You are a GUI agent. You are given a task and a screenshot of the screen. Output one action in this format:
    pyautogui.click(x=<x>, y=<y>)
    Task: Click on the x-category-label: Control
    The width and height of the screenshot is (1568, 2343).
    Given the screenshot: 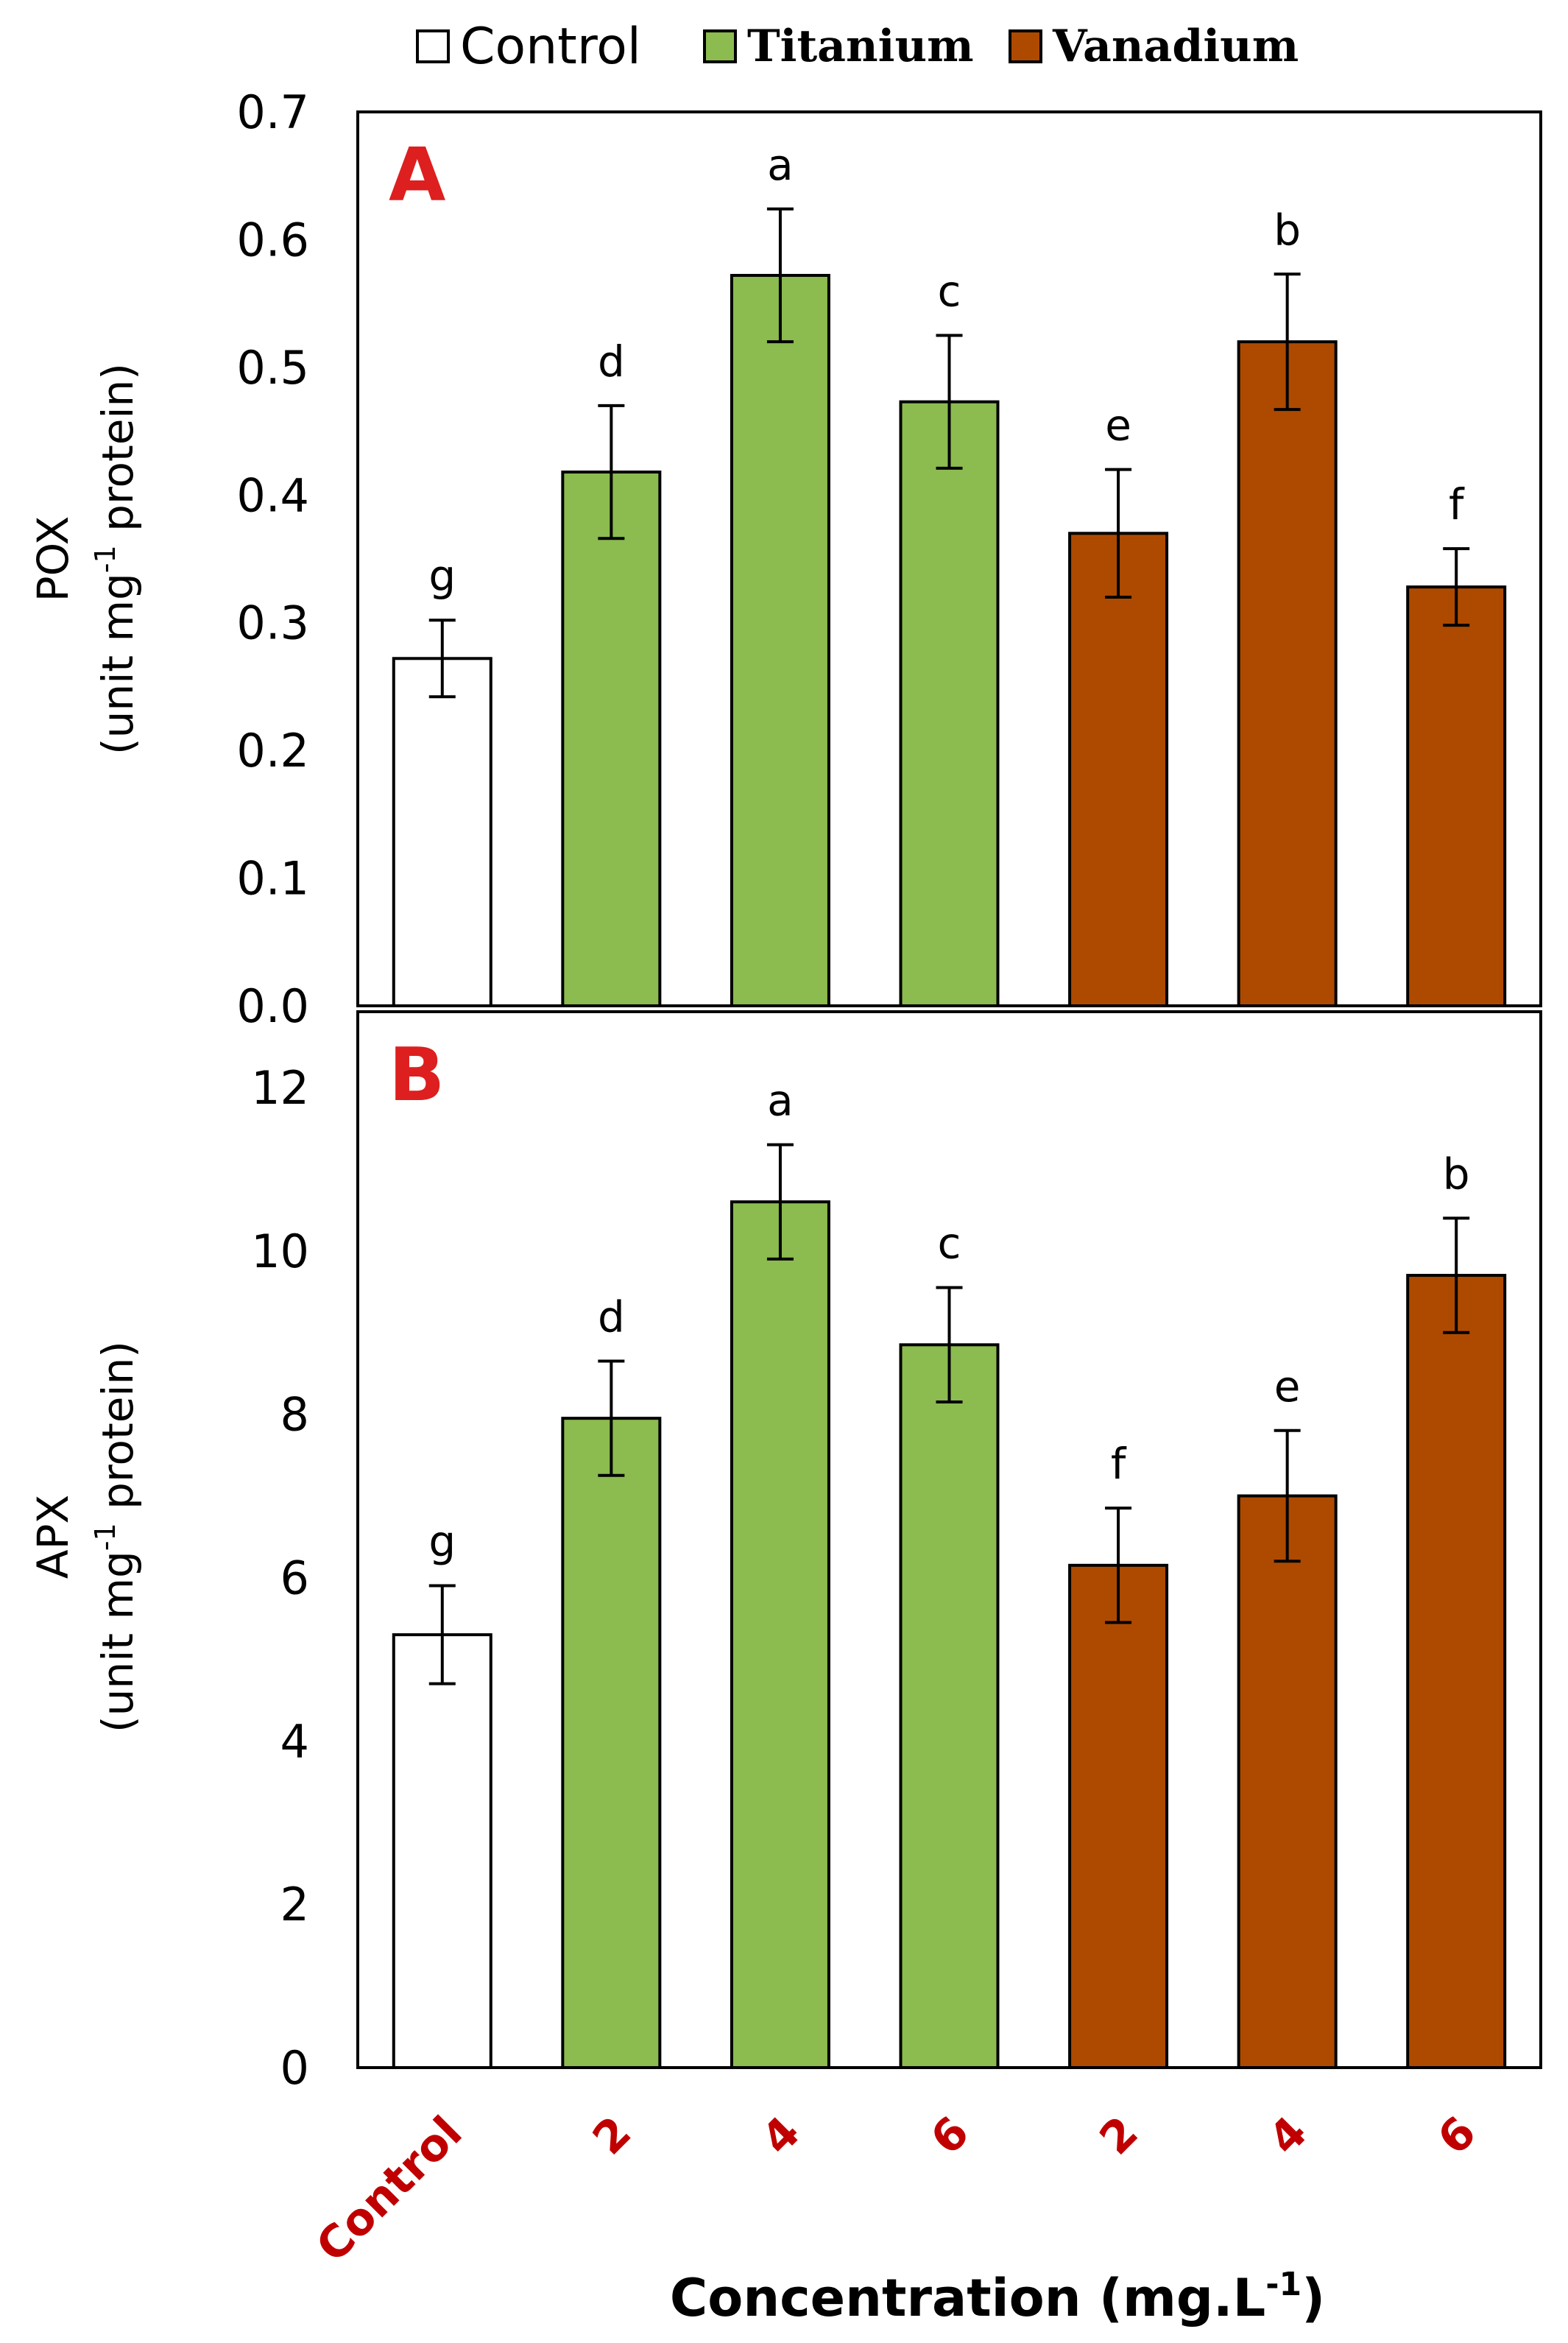 What is the action you would take?
    pyautogui.click(x=390, y=2189)
    